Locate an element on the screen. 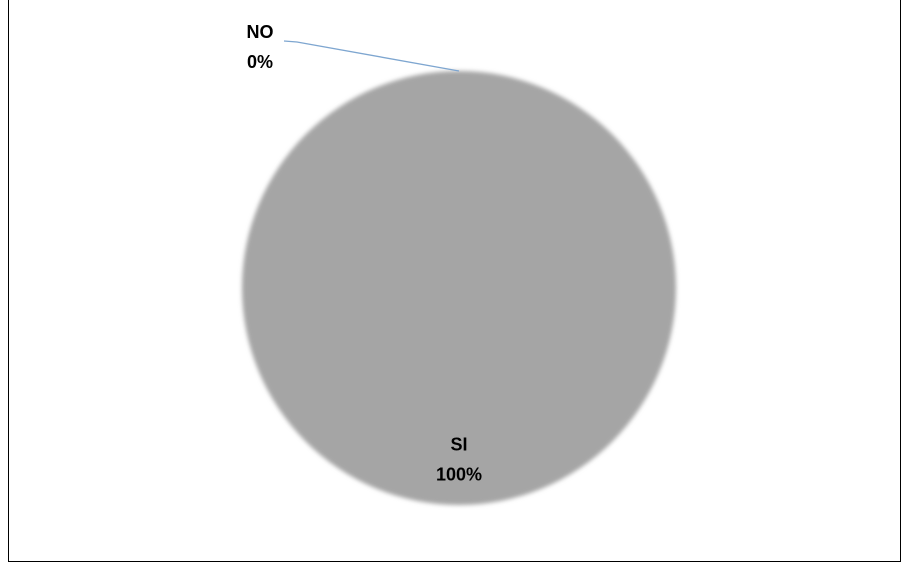  data-label-percent-si: 100% is located at coordinates (459, 474).